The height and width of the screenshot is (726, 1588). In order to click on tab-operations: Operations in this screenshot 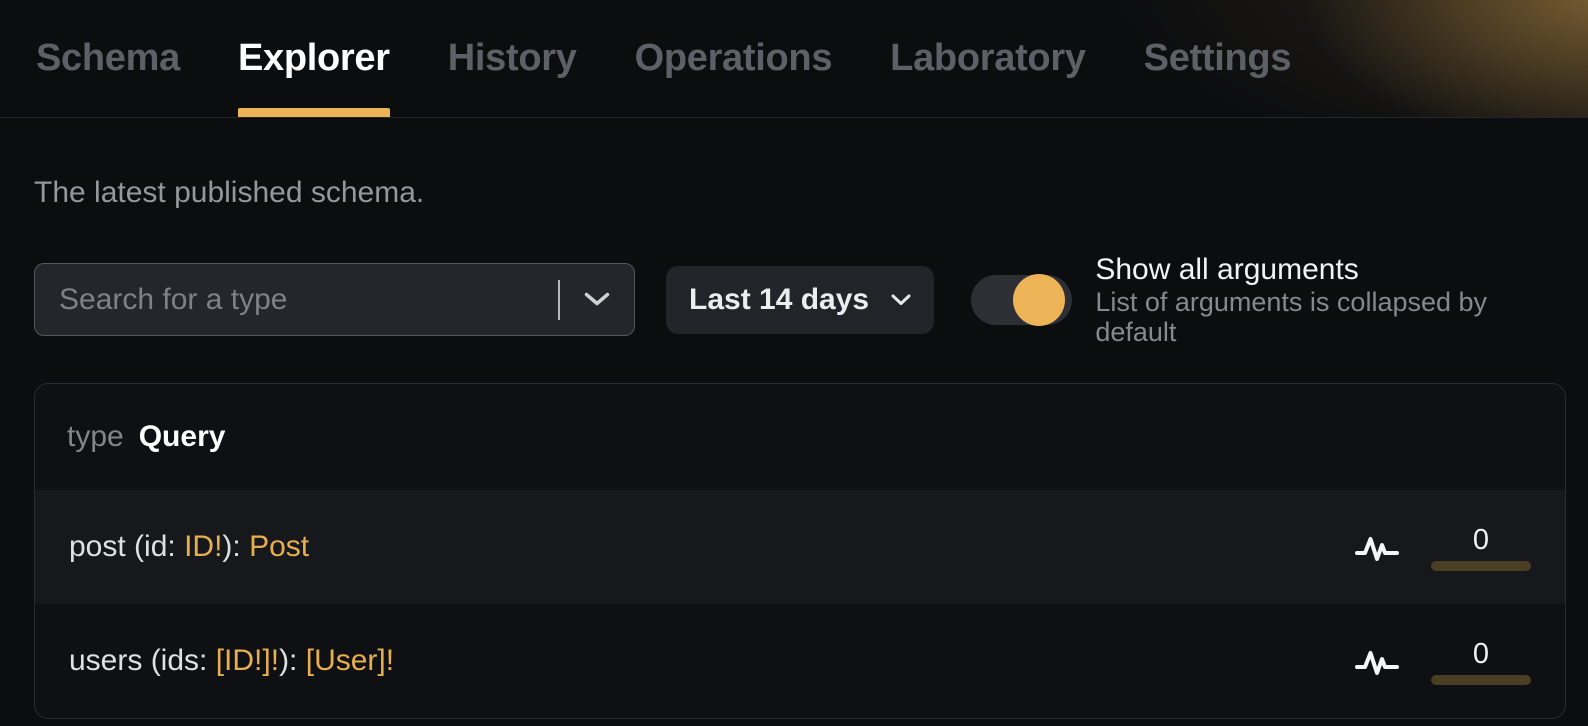, I will do `click(734, 58)`.